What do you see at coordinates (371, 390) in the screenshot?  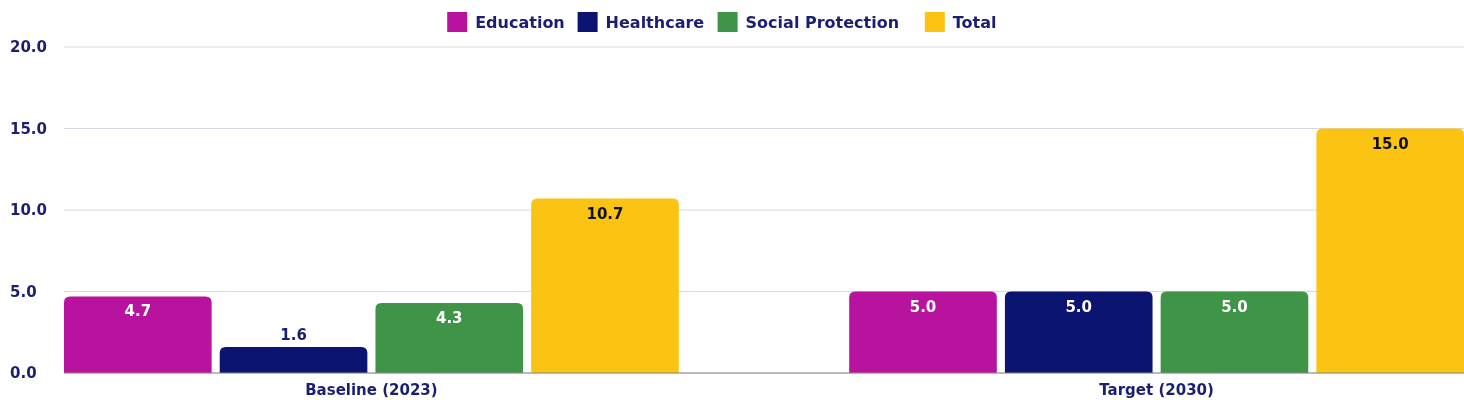 I see `x-tick-label: Baseline (2023)` at bounding box center [371, 390].